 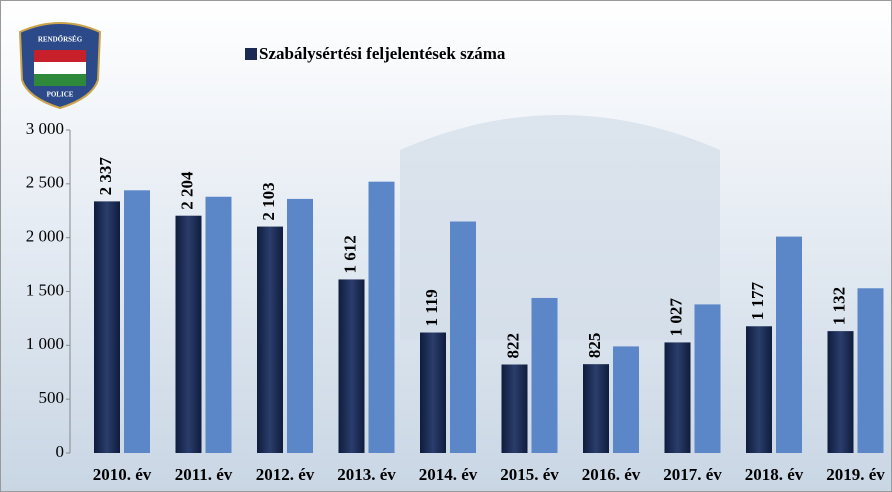 I want to click on legend-label: Szabálysértési feljelentések száma, so click(x=382, y=53).